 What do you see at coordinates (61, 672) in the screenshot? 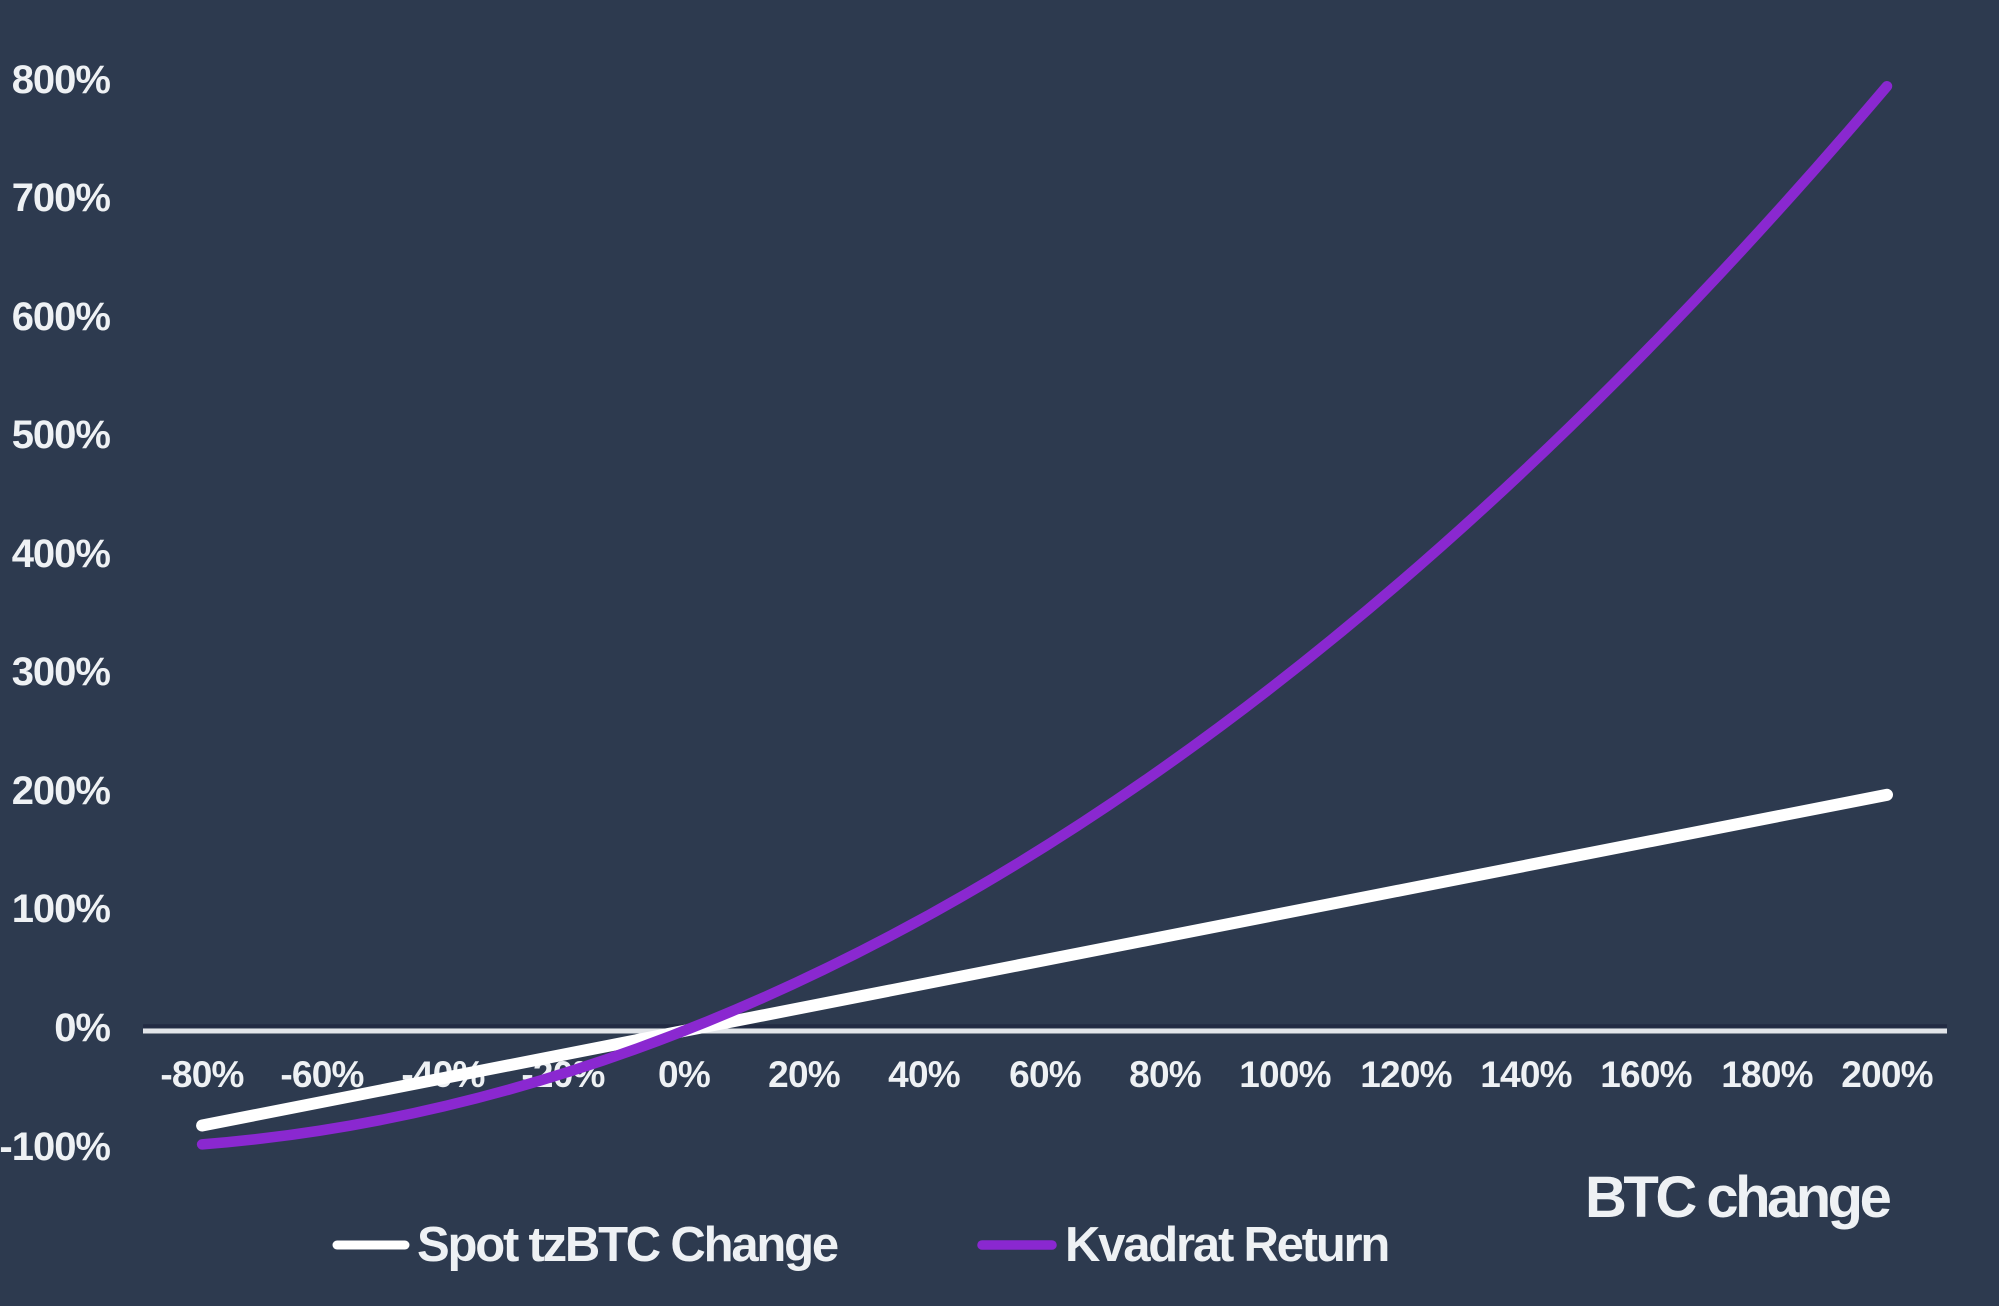
I see `svg-text: 300%` at bounding box center [61, 672].